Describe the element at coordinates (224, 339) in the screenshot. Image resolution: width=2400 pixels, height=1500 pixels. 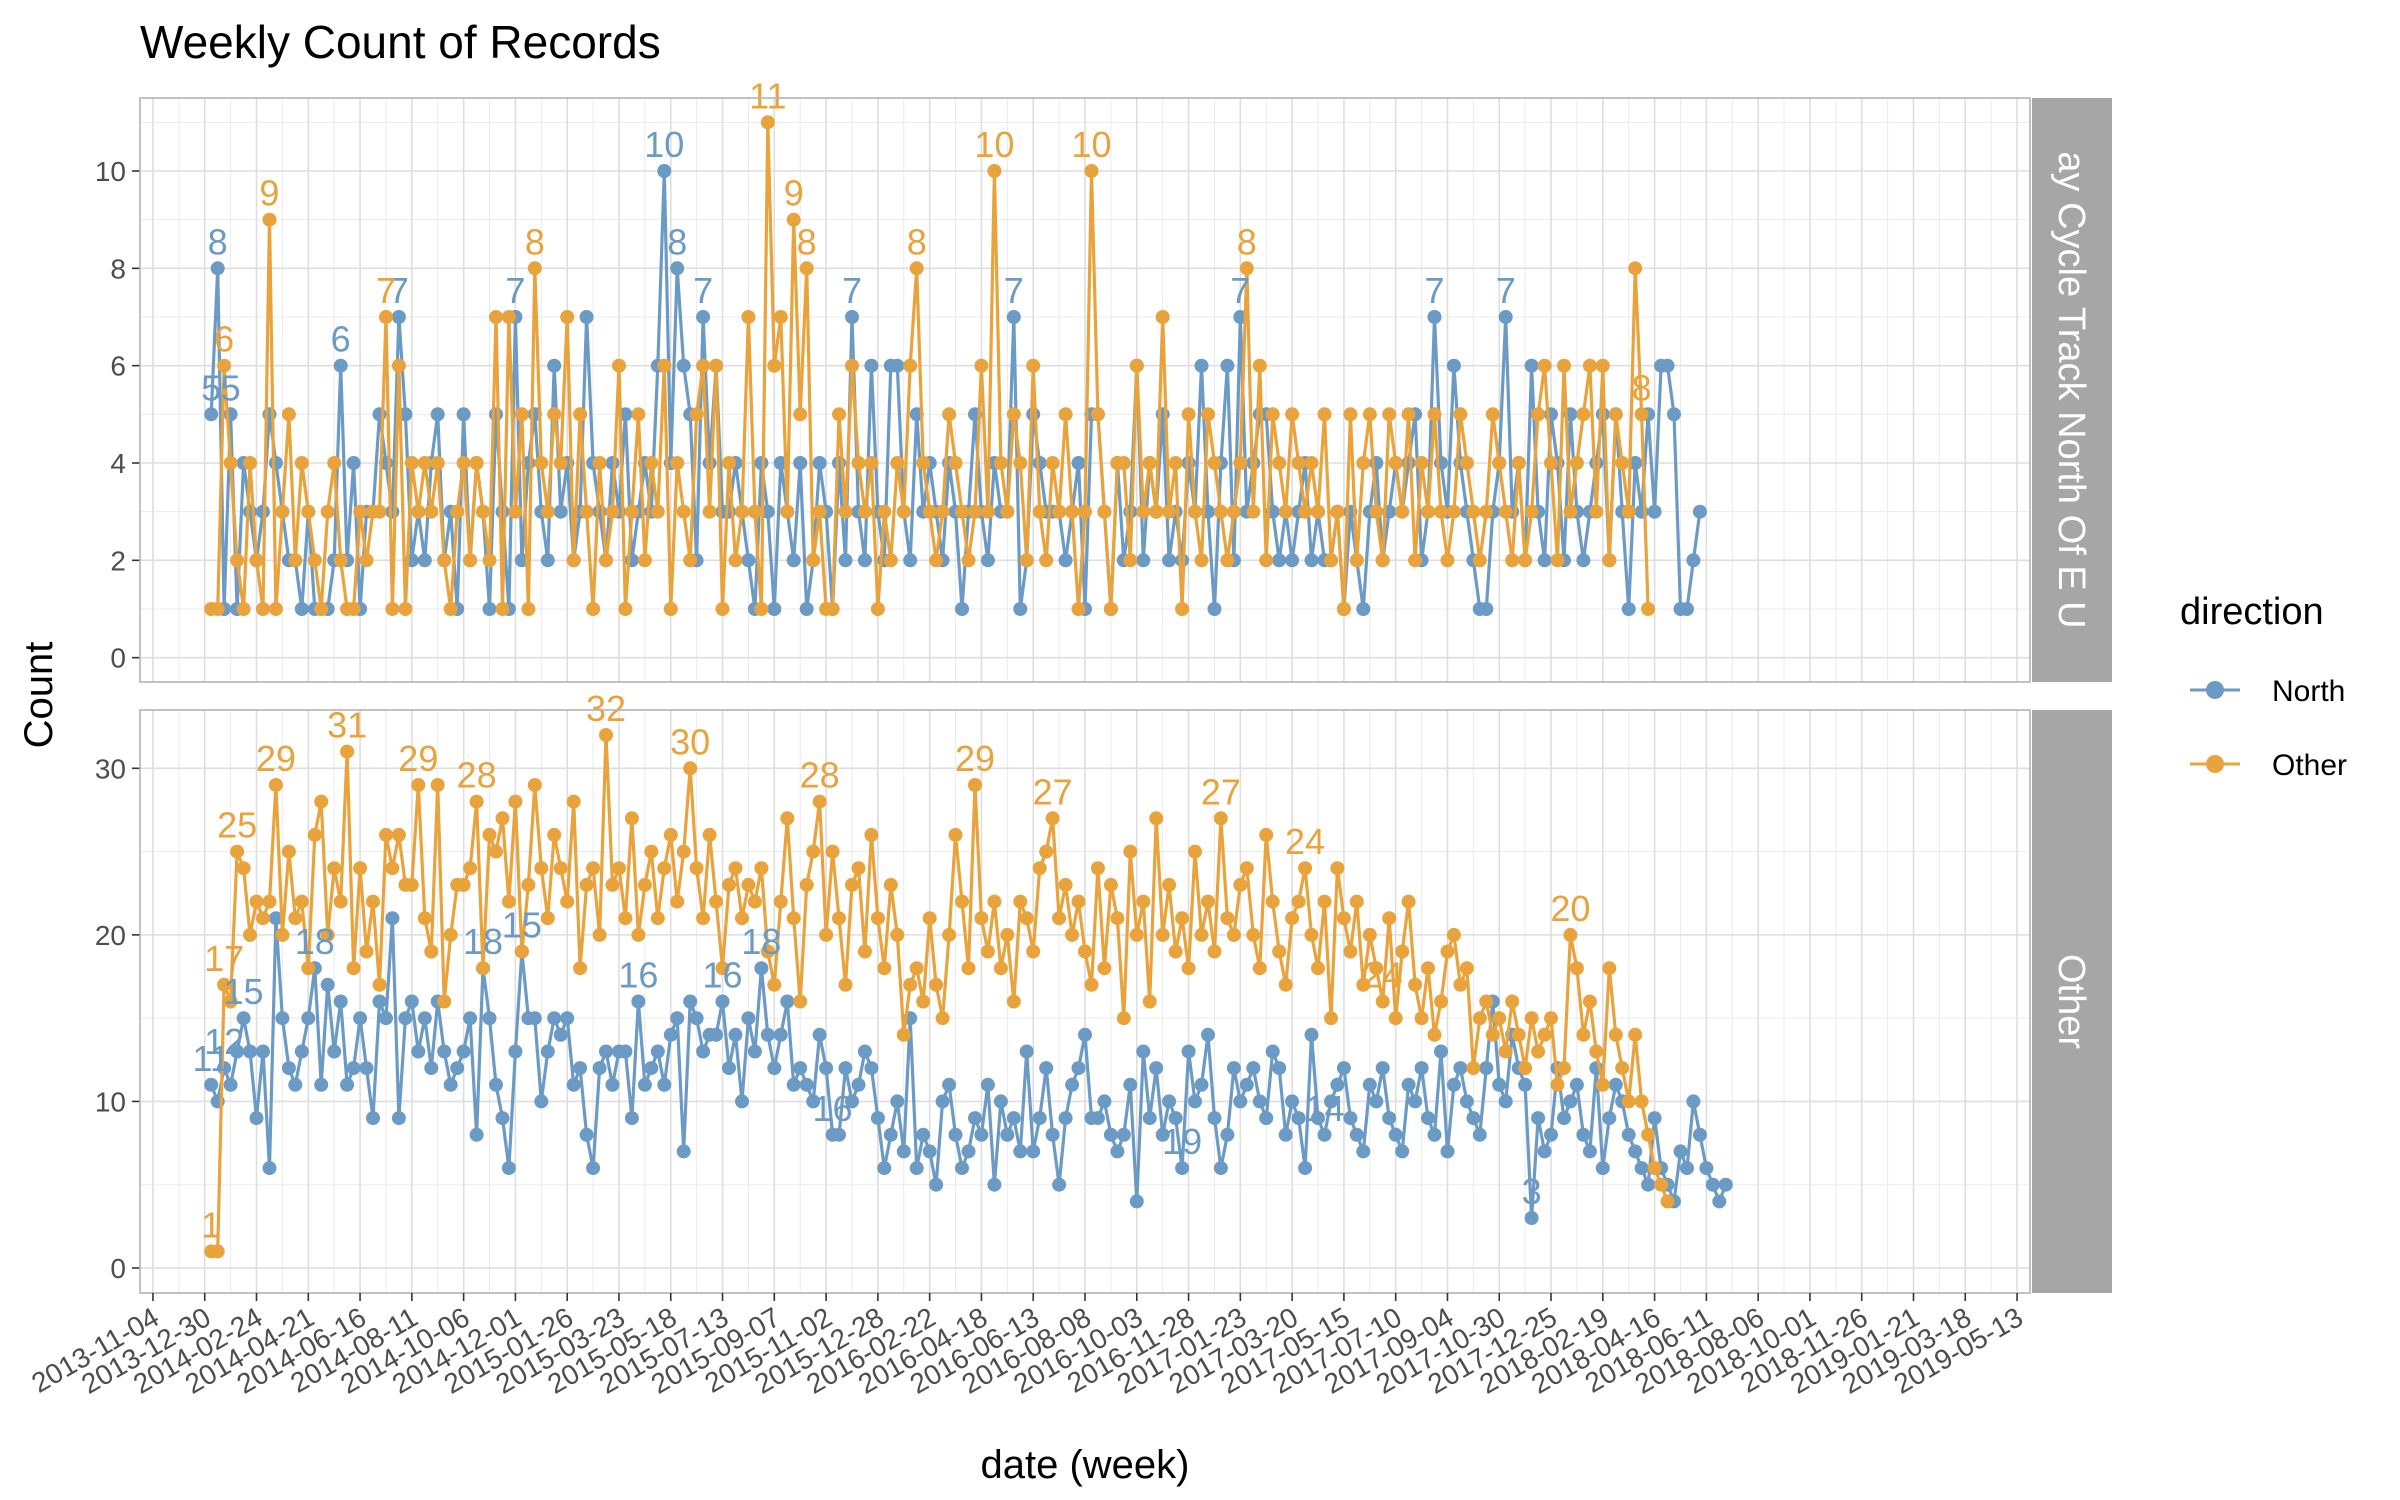
I see `data-label-other: 6` at that location.